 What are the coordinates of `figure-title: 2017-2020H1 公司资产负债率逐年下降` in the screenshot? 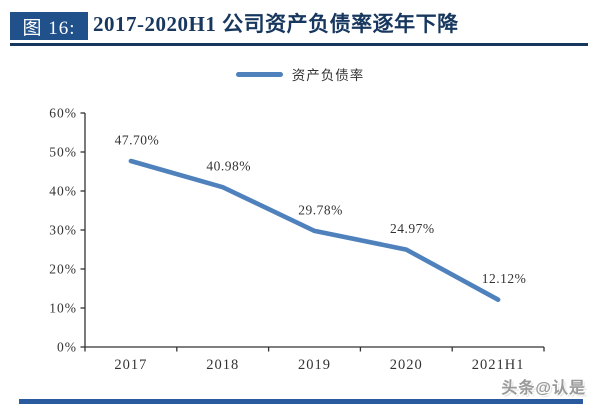 It's located at (276, 24).